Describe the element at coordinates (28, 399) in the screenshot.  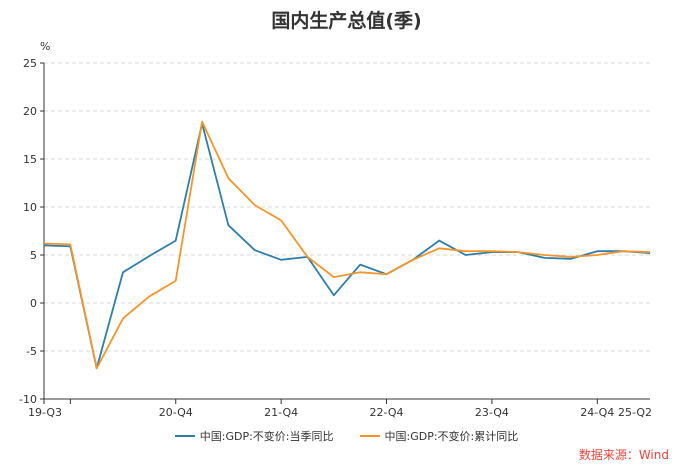
I see `y-tick-label: -10` at that location.